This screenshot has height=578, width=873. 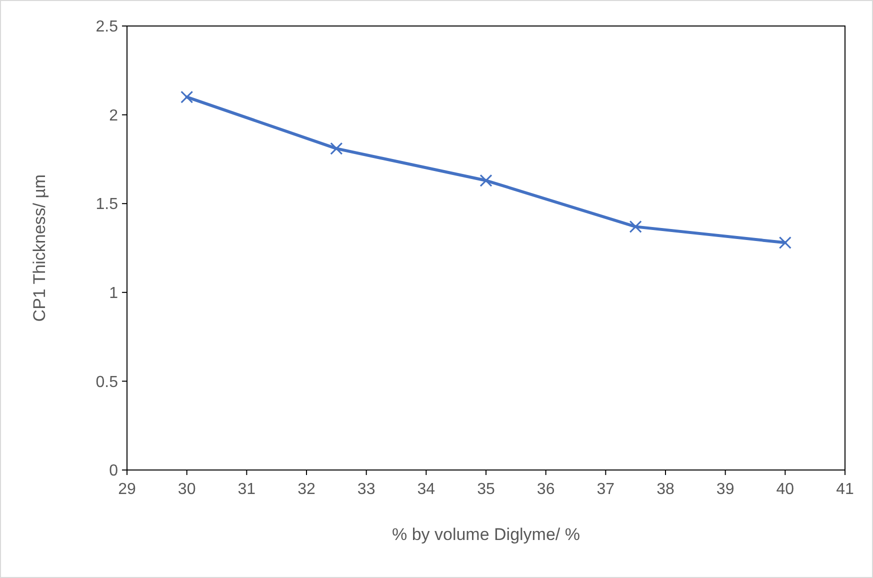 I want to click on x-tick-label: 35, so click(x=486, y=489).